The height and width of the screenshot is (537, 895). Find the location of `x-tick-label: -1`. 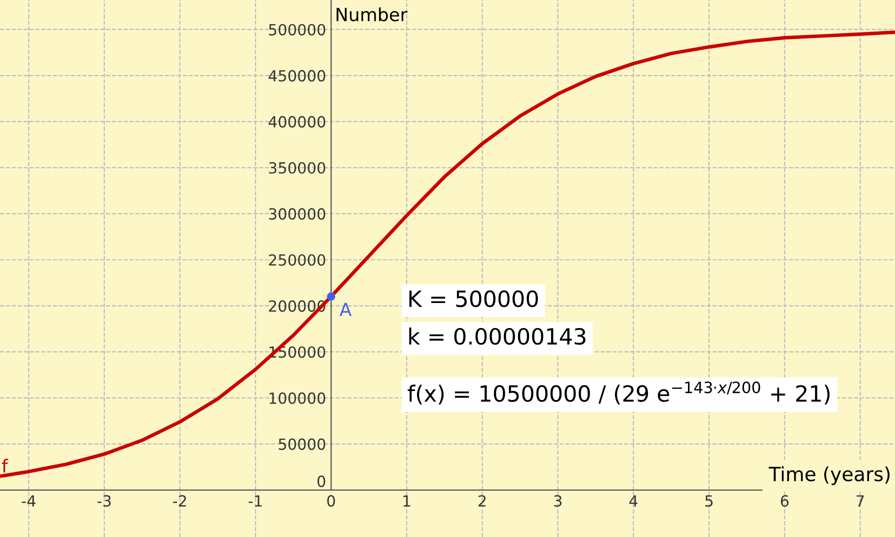

x-tick-label: -1 is located at coordinates (255, 500).